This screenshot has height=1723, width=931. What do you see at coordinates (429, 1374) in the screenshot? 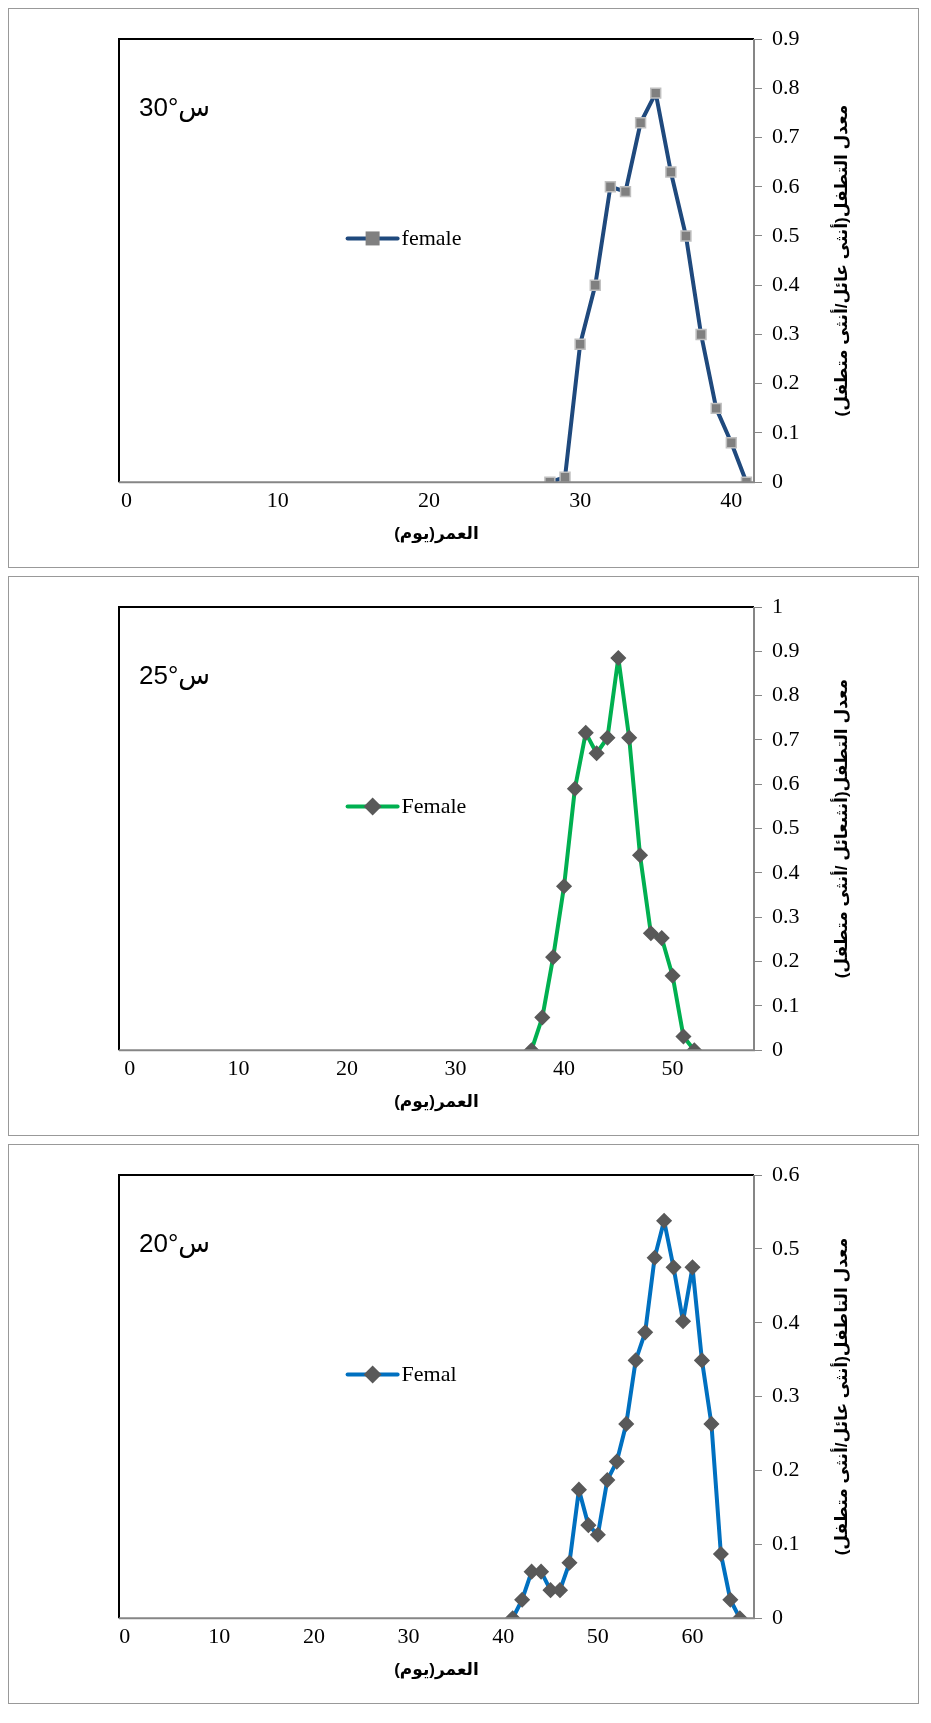
I see `legend-label: Femal` at bounding box center [429, 1374].